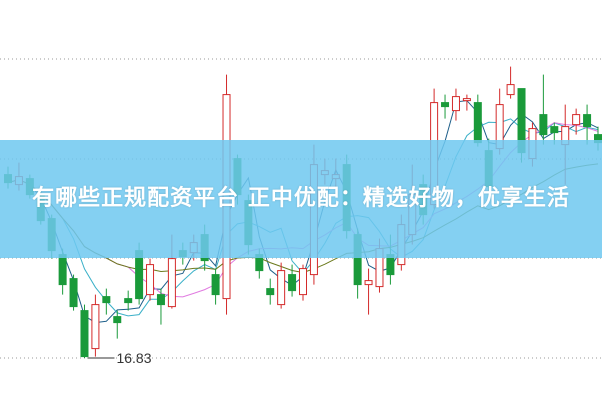 The image size is (602, 401). What do you see at coordinates (133, 358) in the screenshot?
I see `low-marker-label: 16.83` at bounding box center [133, 358].